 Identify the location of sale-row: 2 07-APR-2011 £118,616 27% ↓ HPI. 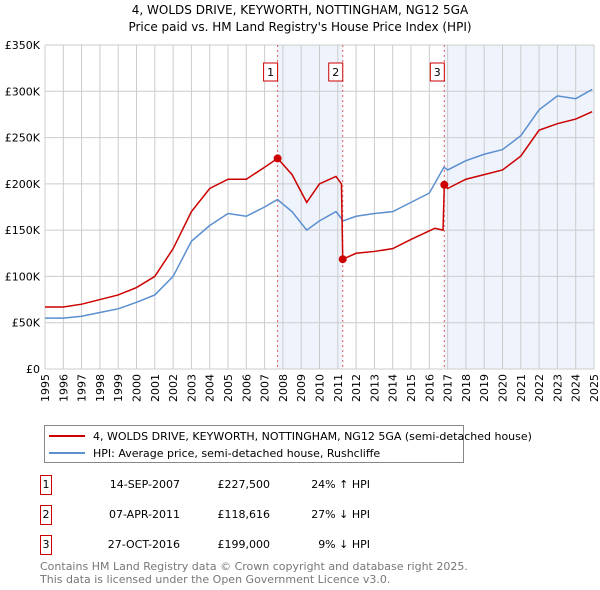
(320, 515).